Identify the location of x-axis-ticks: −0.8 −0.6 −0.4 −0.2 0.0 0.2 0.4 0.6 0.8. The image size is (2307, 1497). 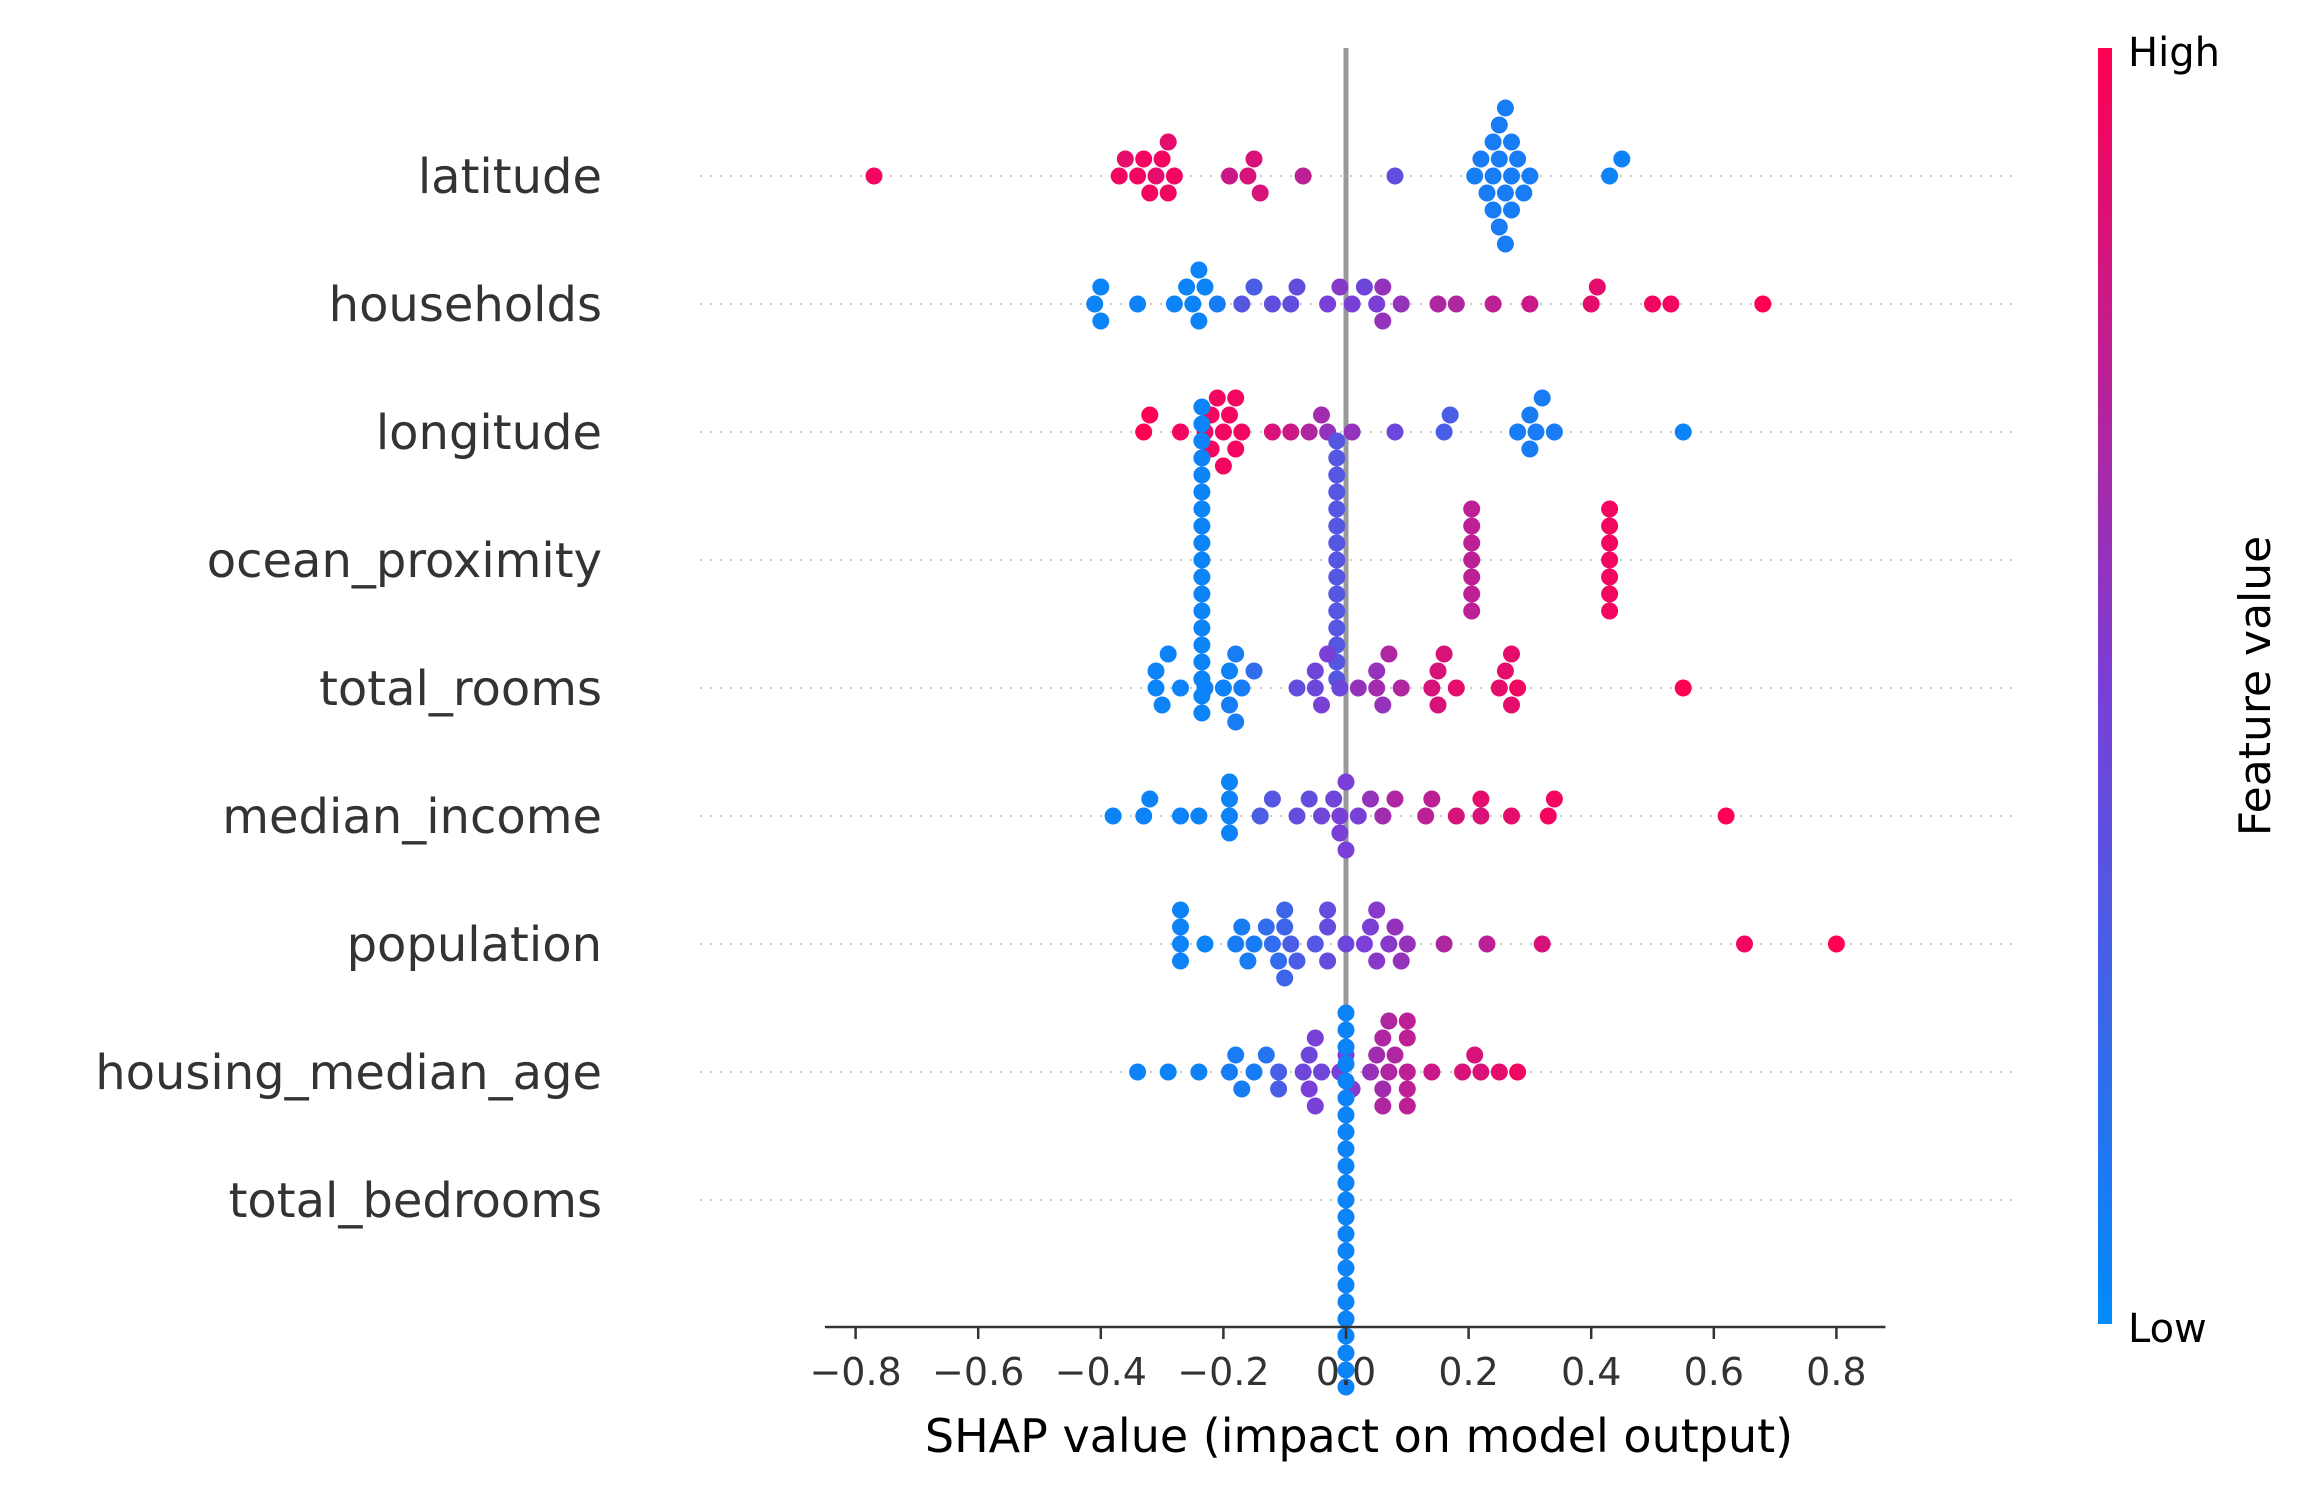
(1338, 1360).